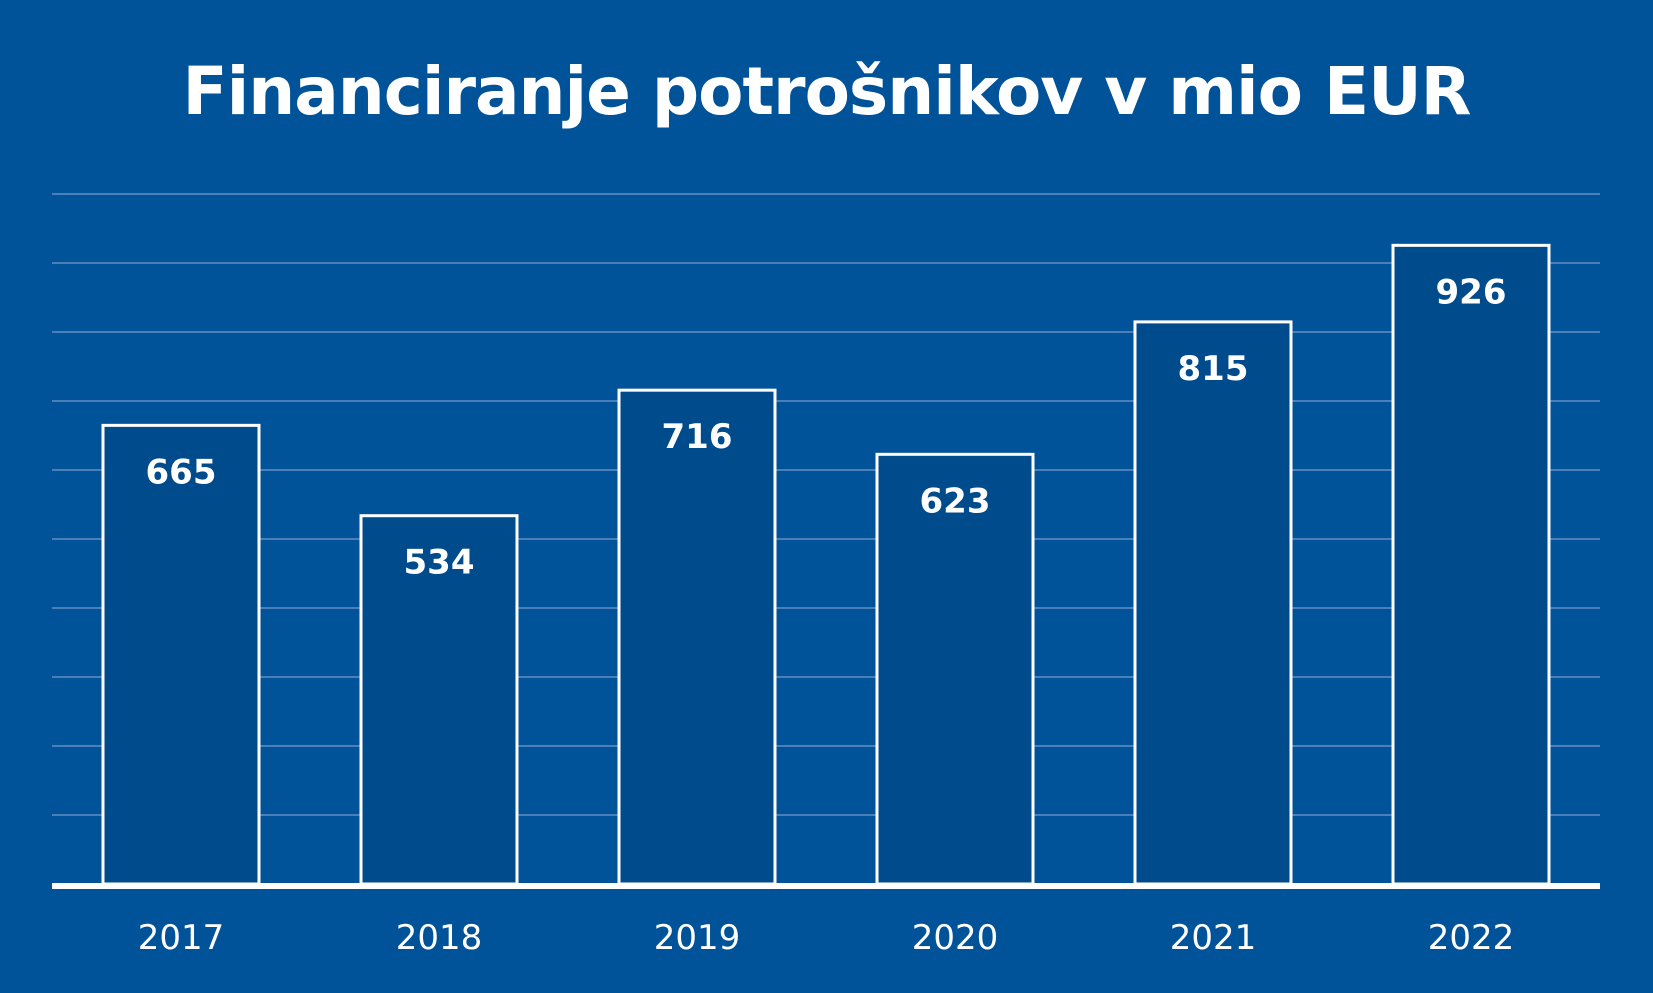 This screenshot has height=993, width=1653. Describe the element at coordinates (1213, 603) in the screenshot. I see `bar-2021` at that location.